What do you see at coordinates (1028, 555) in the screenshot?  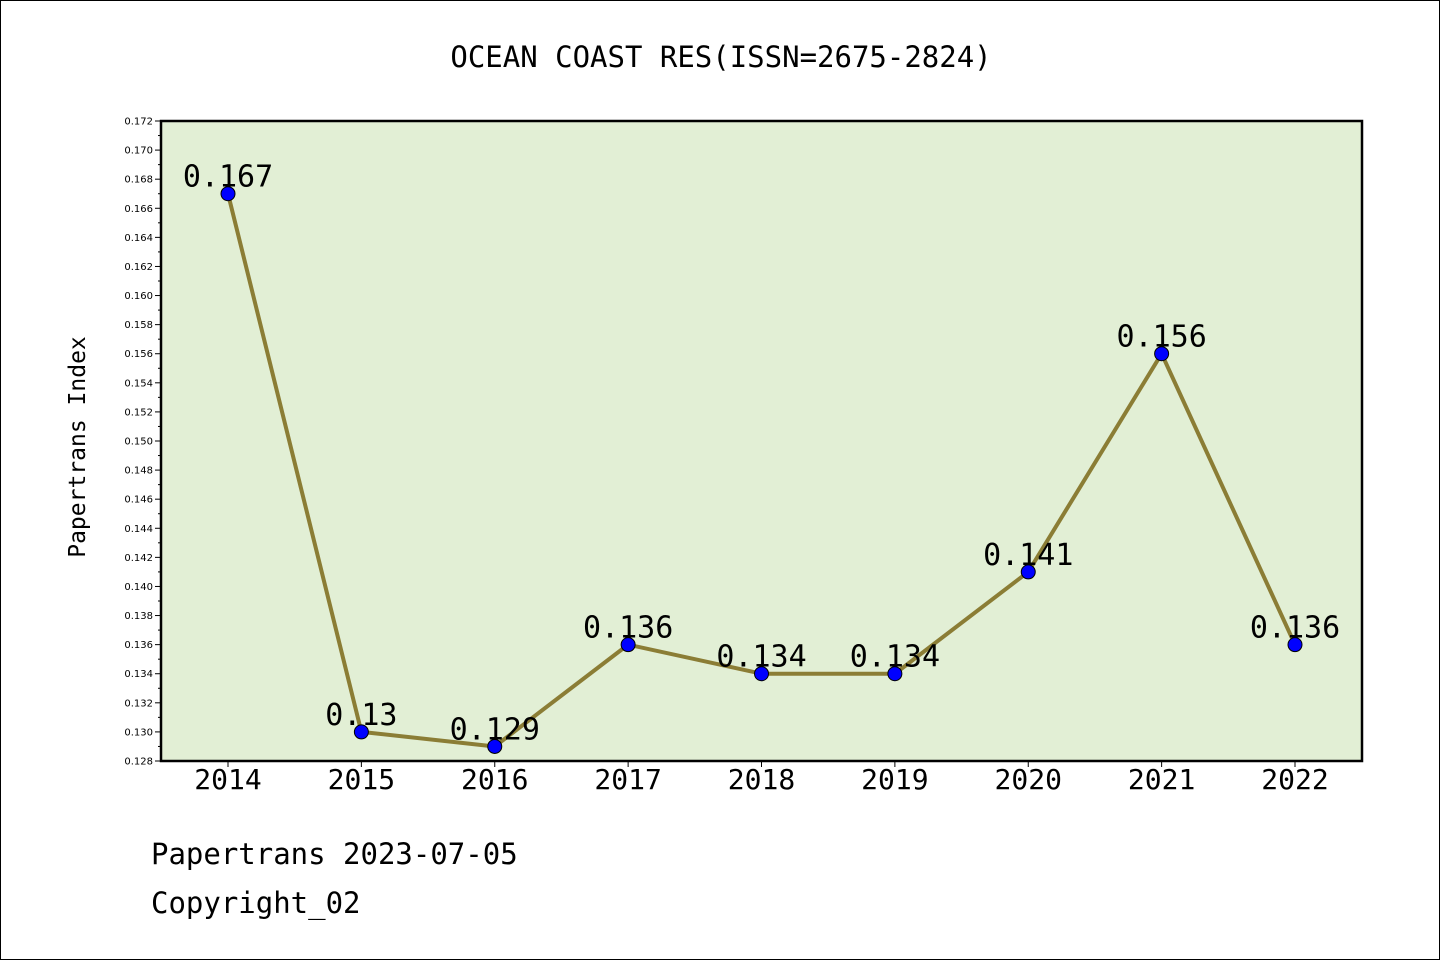 I see `data-label: 0.141` at bounding box center [1028, 555].